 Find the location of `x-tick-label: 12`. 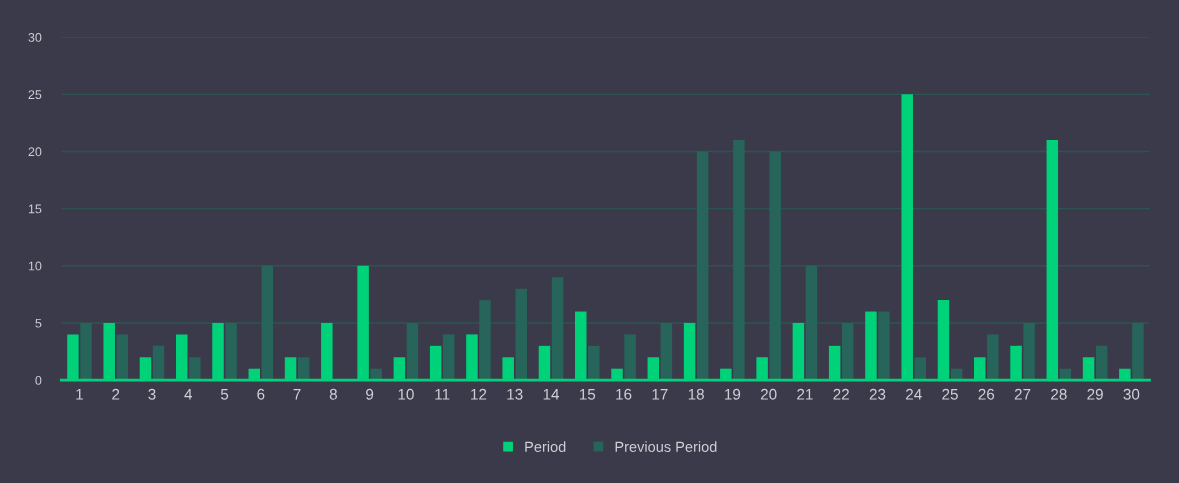

x-tick-label: 12 is located at coordinates (479, 394).